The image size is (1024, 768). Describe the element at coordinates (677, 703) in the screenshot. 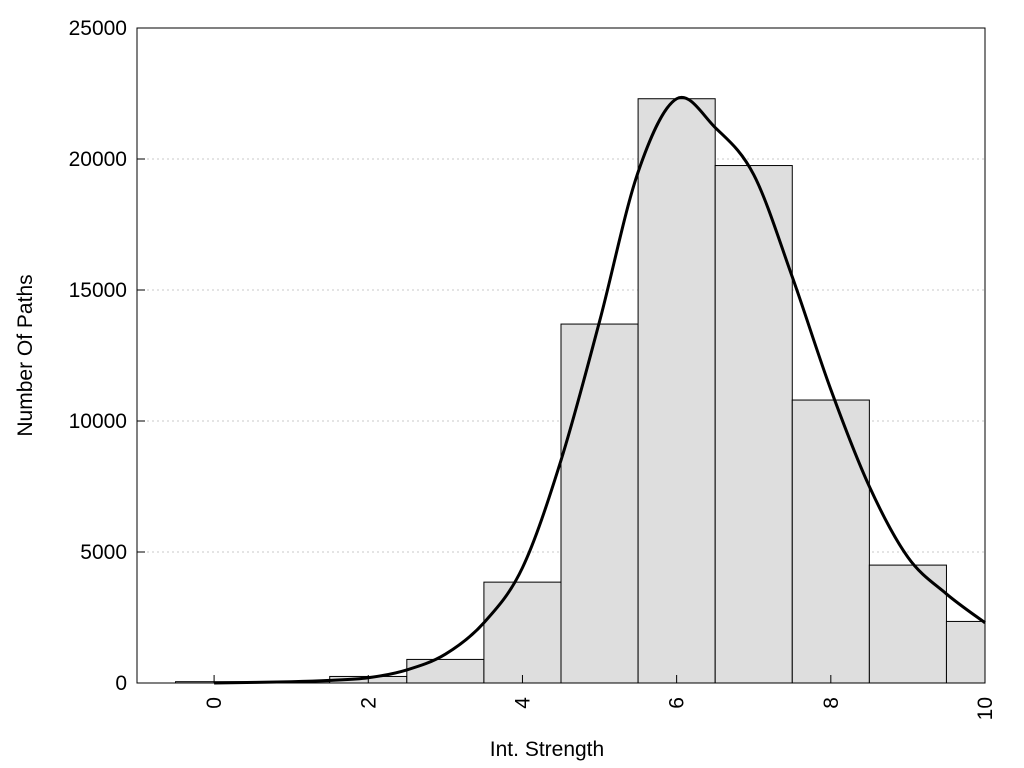

I see `x-tick-label: 6` at that location.